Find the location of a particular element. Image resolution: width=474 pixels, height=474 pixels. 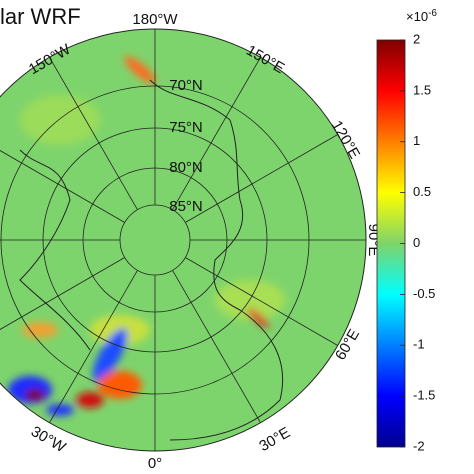

colorbar-tick-label: -2 is located at coordinates (419, 445).